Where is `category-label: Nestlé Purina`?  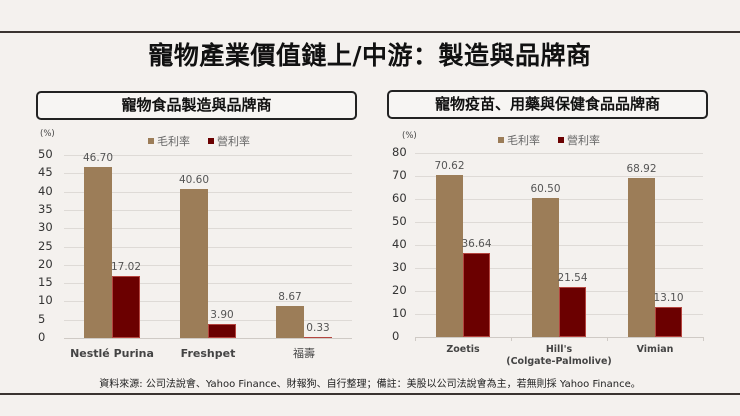
category-label: Nestlé Purina is located at coordinates (112, 353).